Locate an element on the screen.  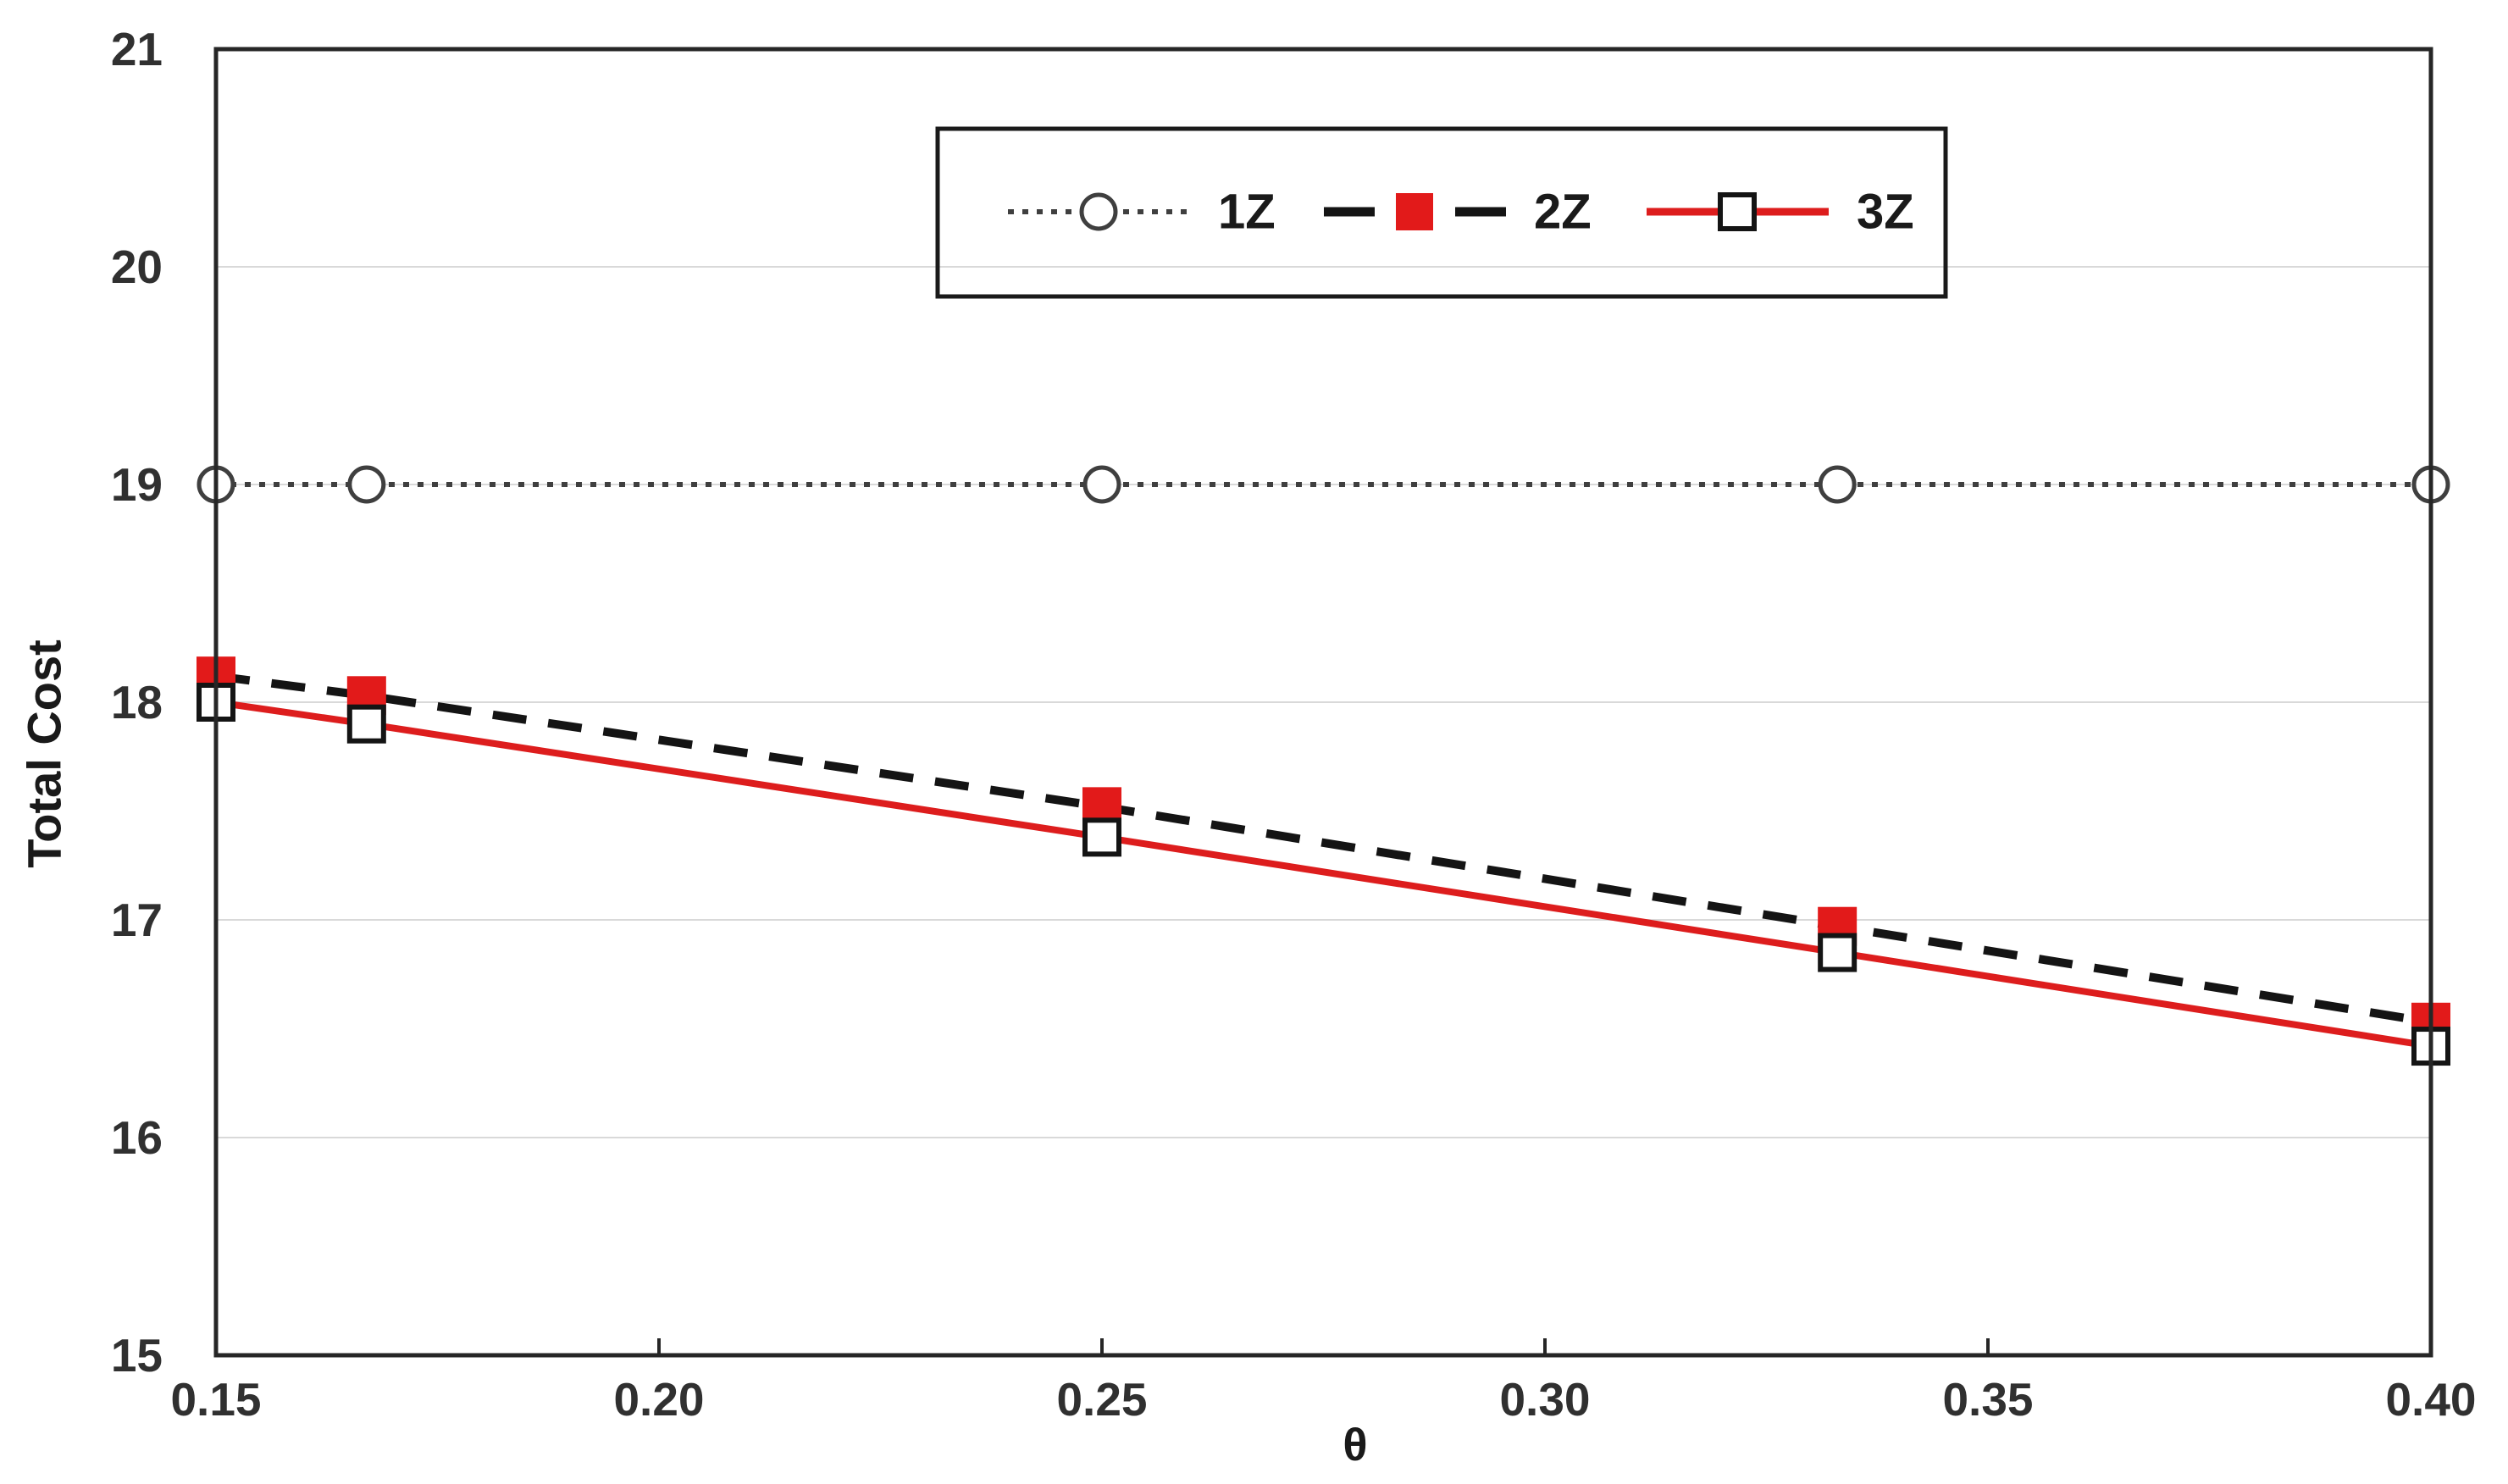
y-tick-label: 18 is located at coordinates (137, 702).